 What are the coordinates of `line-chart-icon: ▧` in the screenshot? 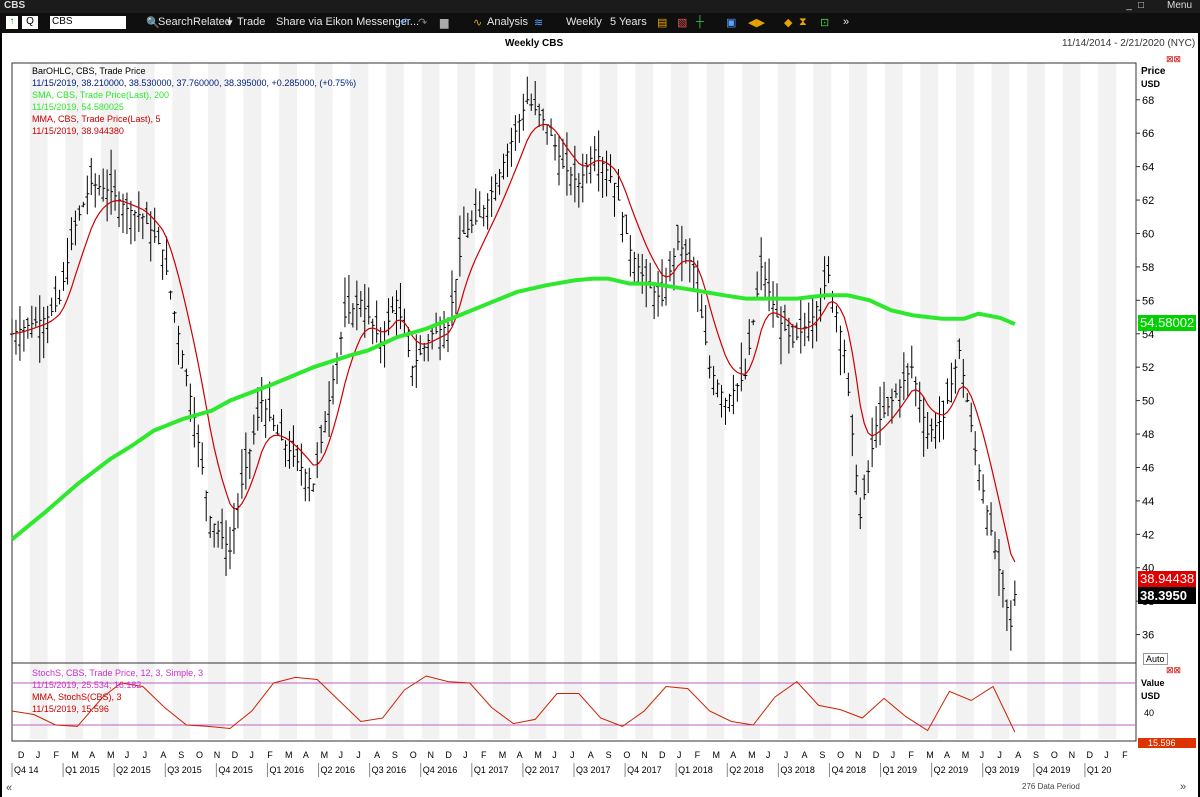 It's located at (682, 23).